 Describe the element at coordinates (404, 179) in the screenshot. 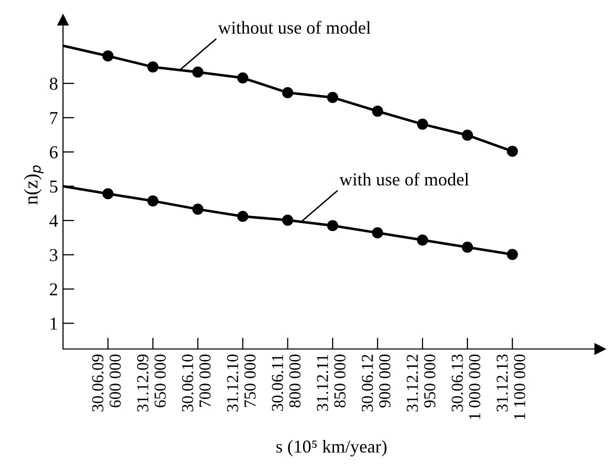

I see `annotation: with use of model` at that location.